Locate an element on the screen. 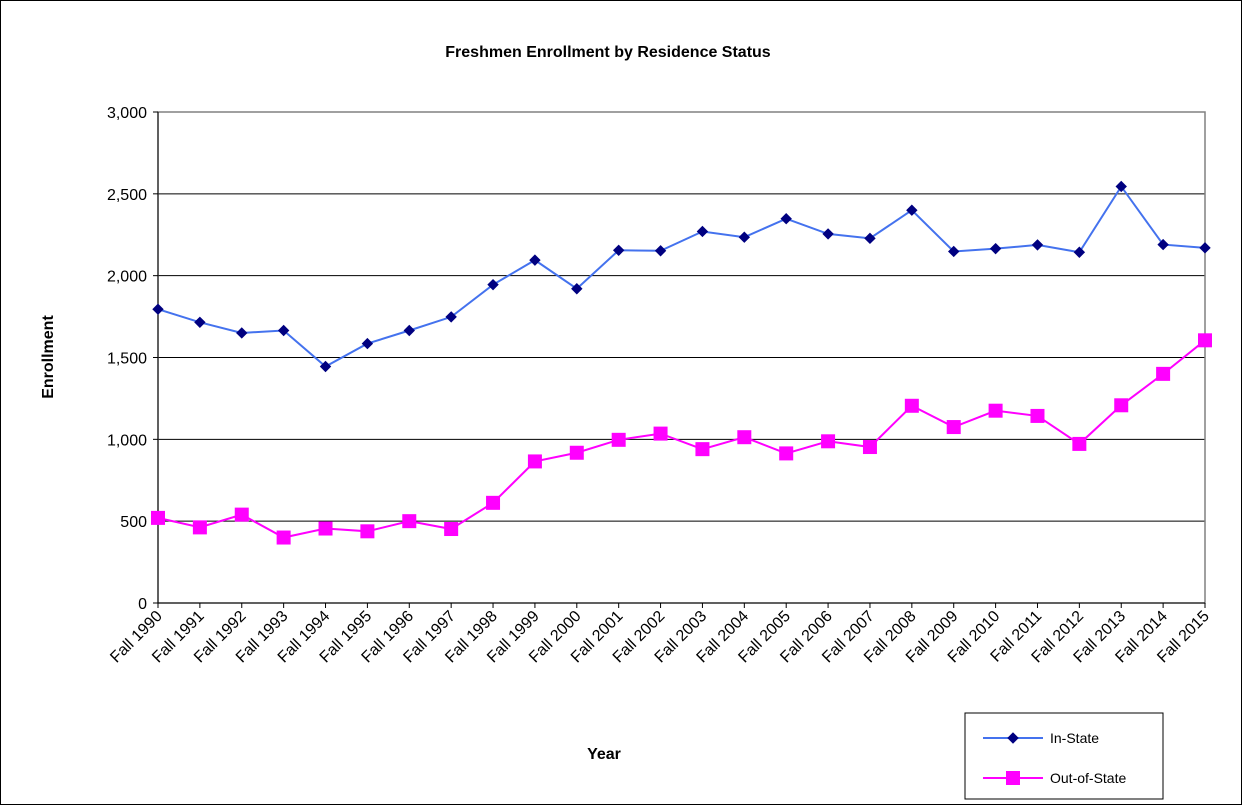 Image resolution: width=1243 pixels, height=806 pixels. legend-marker-out-of-state is located at coordinates (1013, 778).